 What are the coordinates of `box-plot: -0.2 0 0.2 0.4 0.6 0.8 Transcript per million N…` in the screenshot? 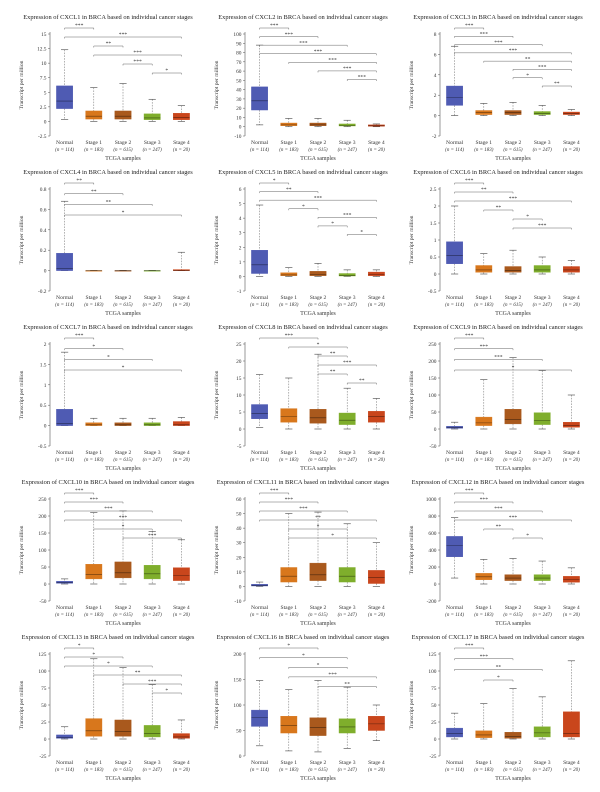 It's located at (104, 247).